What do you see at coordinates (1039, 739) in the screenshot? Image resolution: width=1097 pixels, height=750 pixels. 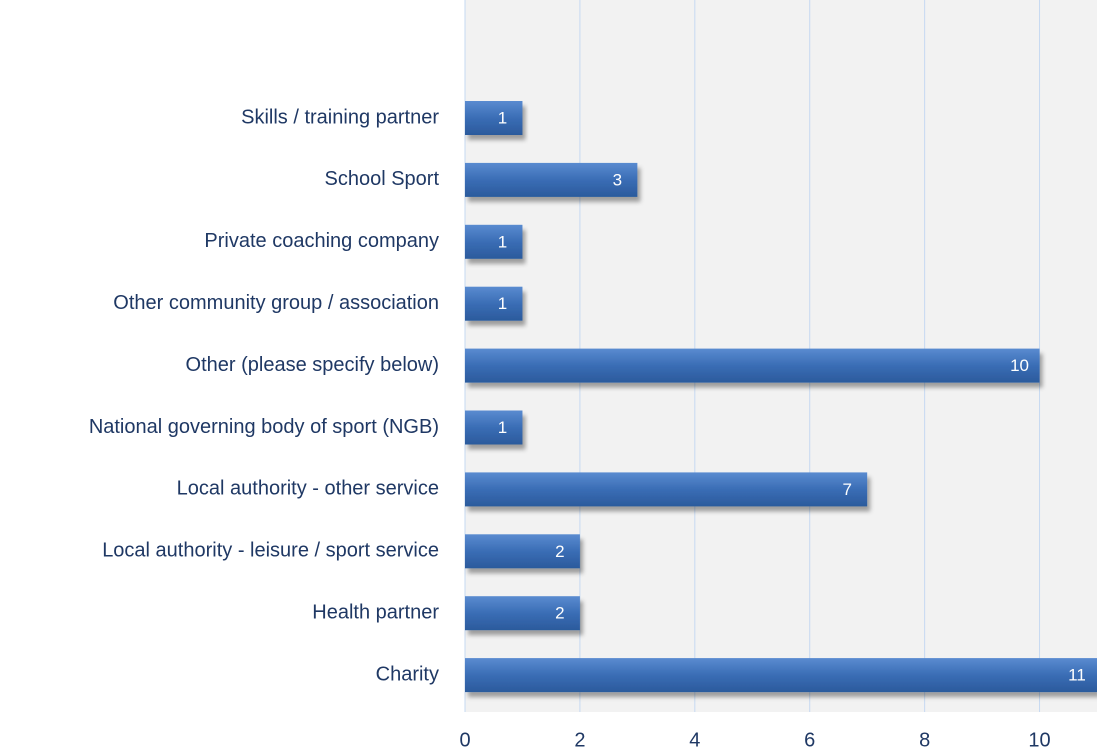 I see `x-tick-label: 10` at bounding box center [1039, 739].